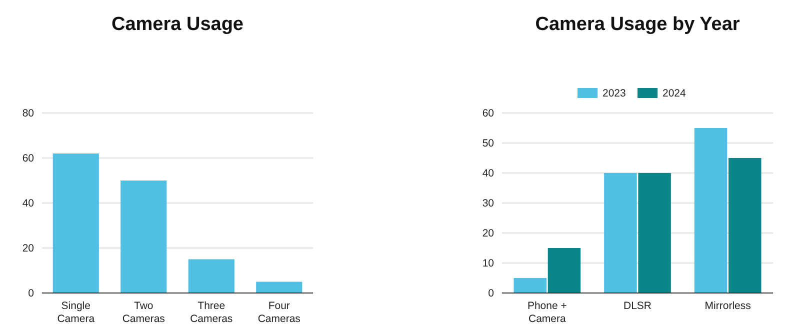 This screenshot has width=800, height=328. I want to click on chart-title: Camera Usage, so click(177, 24).